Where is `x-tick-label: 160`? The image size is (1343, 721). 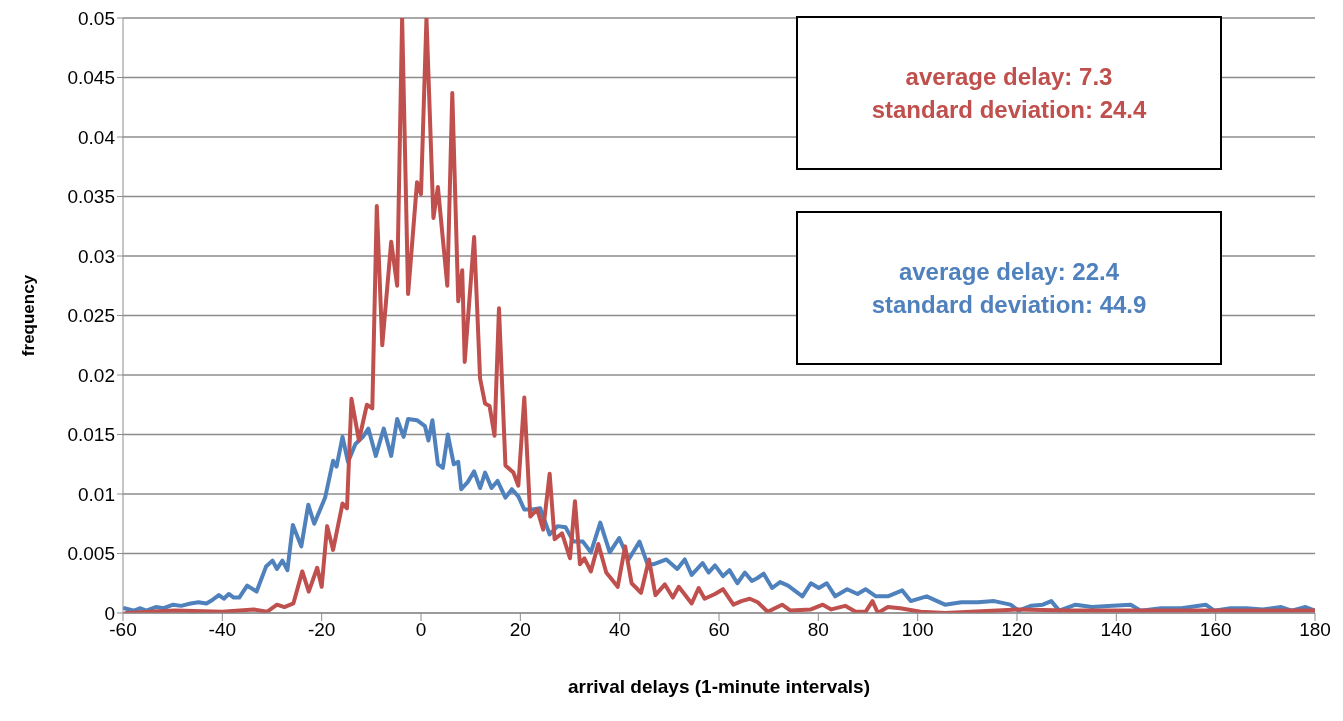 x-tick-label: 160 is located at coordinates (1215, 630).